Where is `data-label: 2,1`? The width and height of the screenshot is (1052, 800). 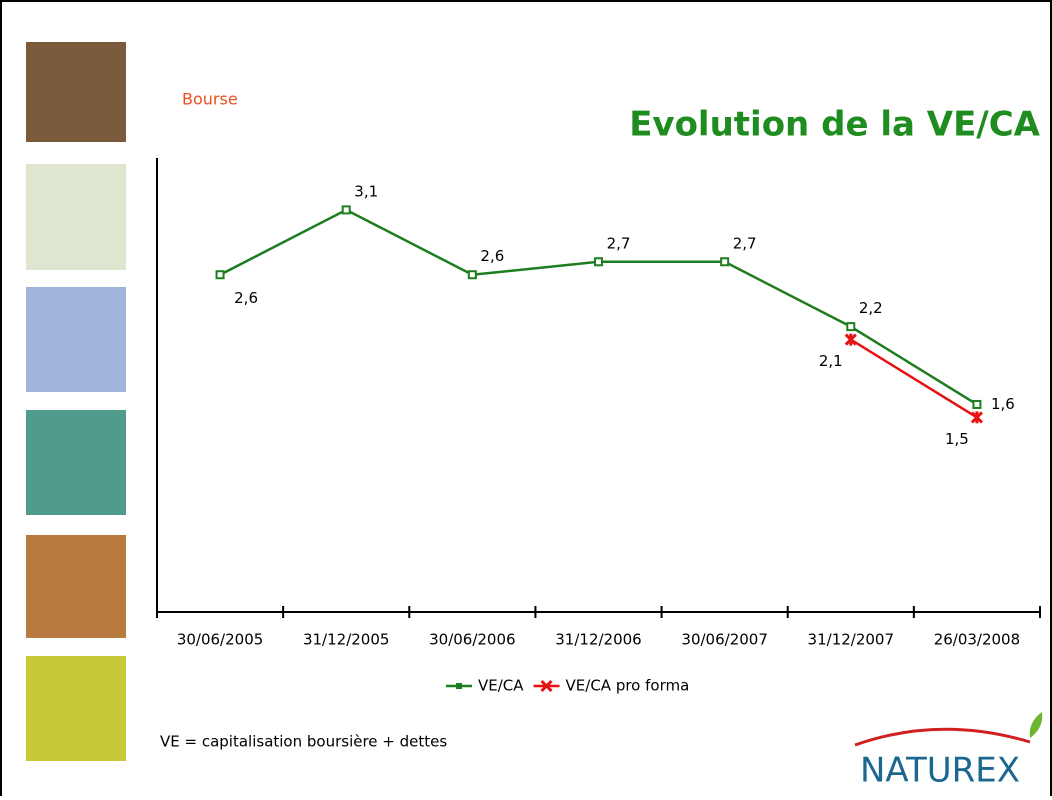
data-label: 2,1 is located at coordinates (831, 361).